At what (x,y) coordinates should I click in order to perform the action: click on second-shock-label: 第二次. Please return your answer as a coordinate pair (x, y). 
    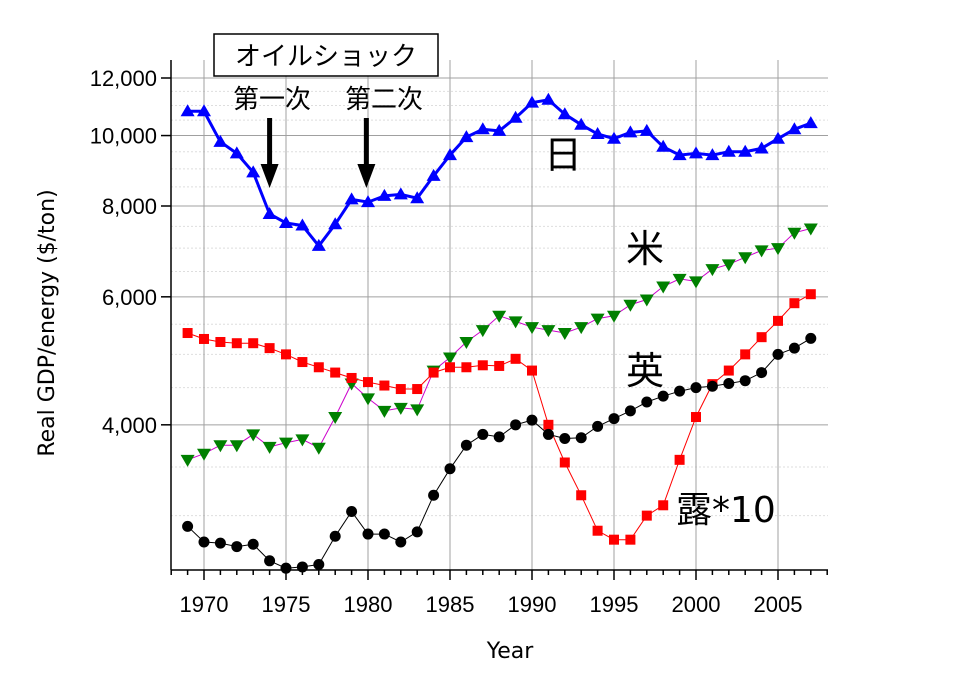
    Looking at the image, I should click on (384, 100).